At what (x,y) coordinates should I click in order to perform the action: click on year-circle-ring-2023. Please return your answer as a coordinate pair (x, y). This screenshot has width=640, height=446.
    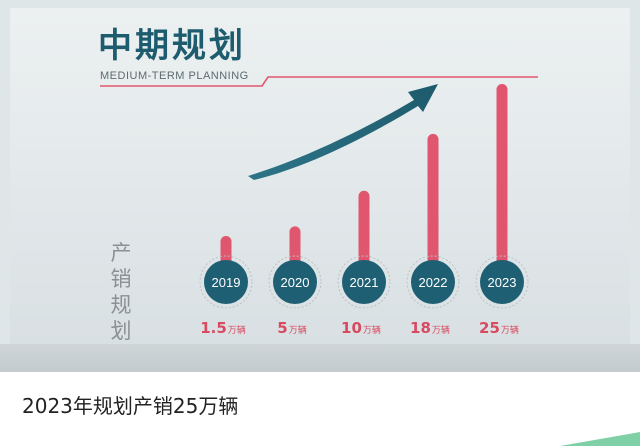
    Looking at the image, I should click on (502, 282).